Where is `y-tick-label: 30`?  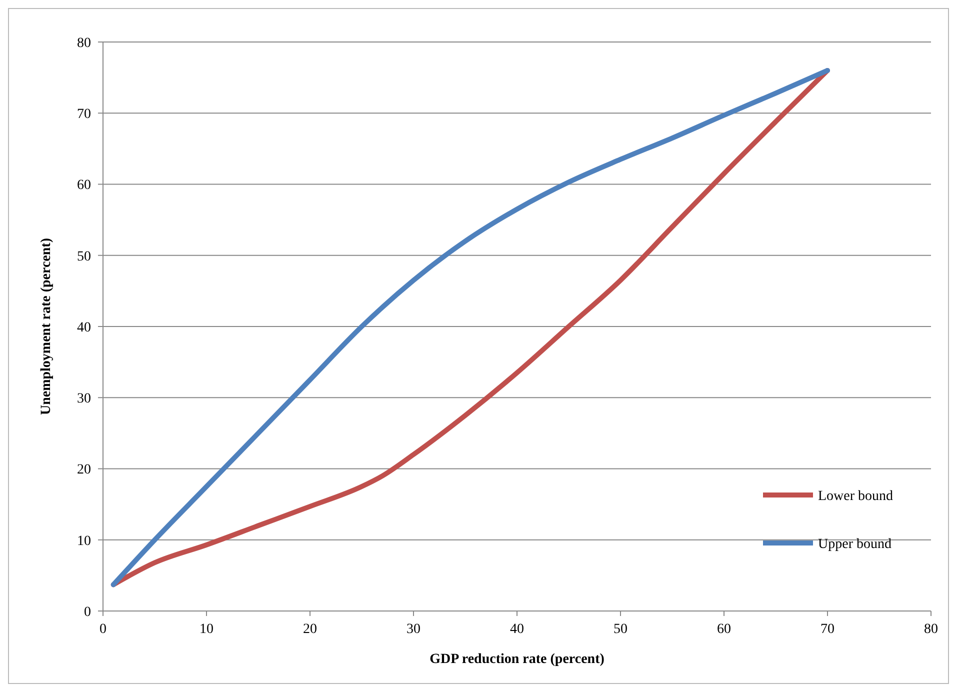
y-tick-label: 30 is located at coordinates (84, 399).